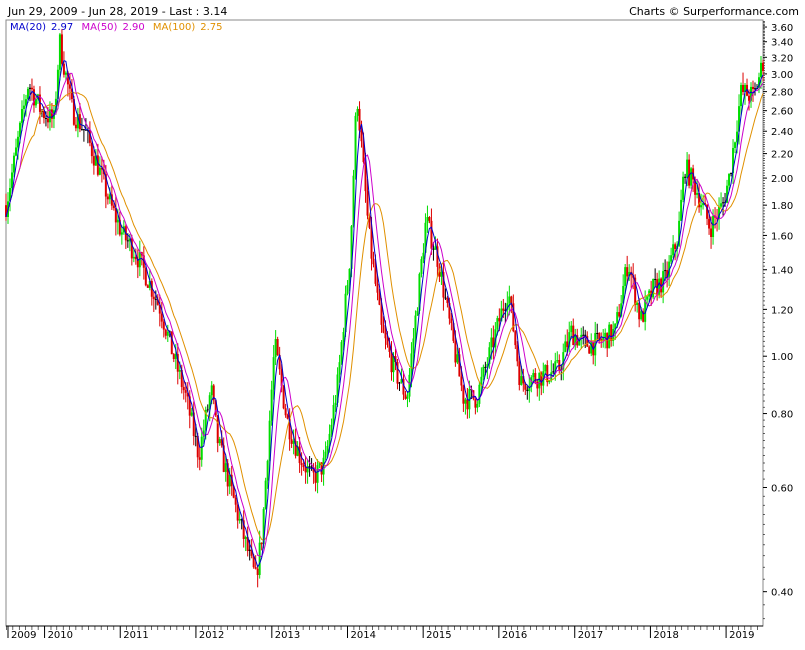  Describe the element at coordinates (211, 635) in the screenshot. I see `x-tick-label: 2012` at that location.